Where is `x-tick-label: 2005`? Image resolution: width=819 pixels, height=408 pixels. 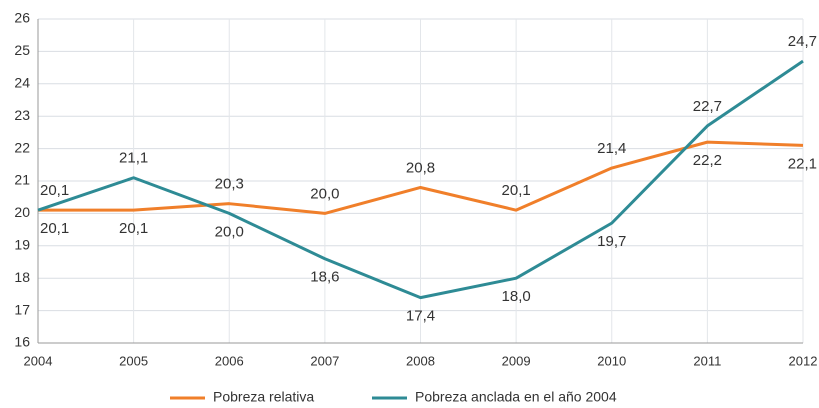 x-tick-label: 2005 is located at coordinates (133, 360).